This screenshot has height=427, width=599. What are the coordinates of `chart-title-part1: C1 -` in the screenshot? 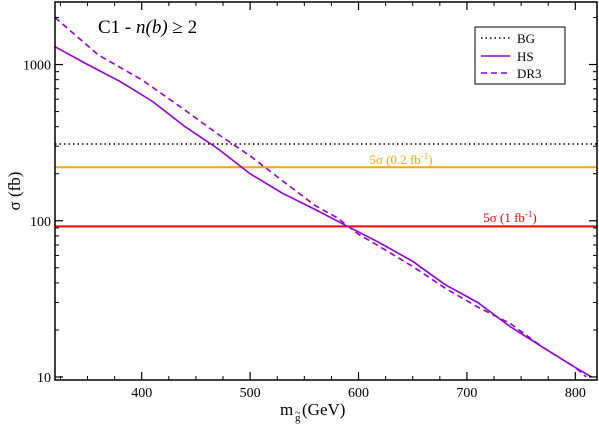 It's located at (117, 27).